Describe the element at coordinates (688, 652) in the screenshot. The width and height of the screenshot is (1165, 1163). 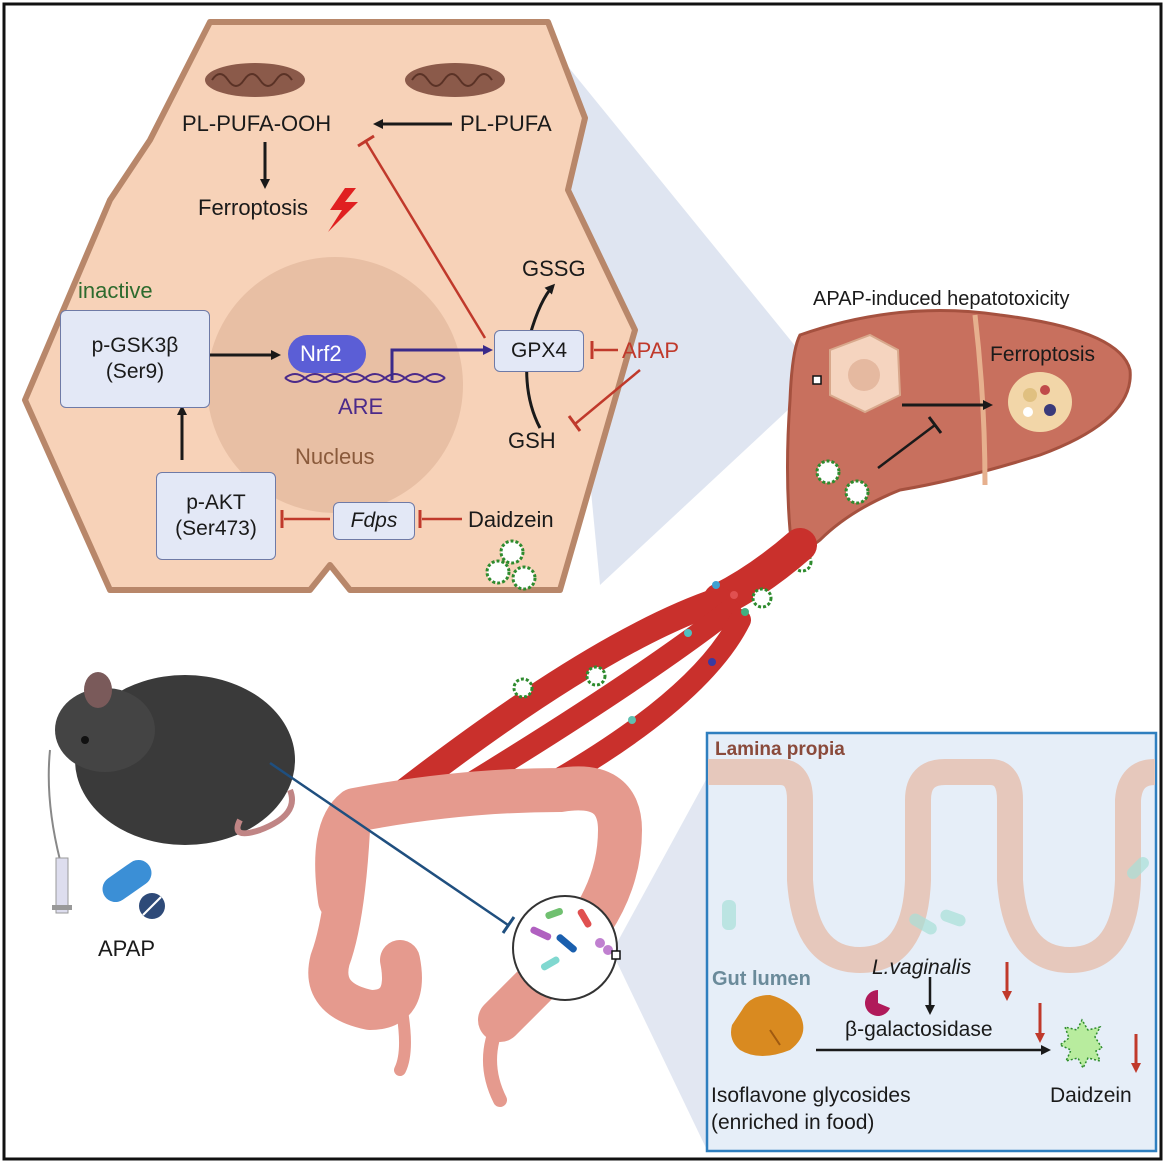
I see `vessel-metabolite-dots` at that location.